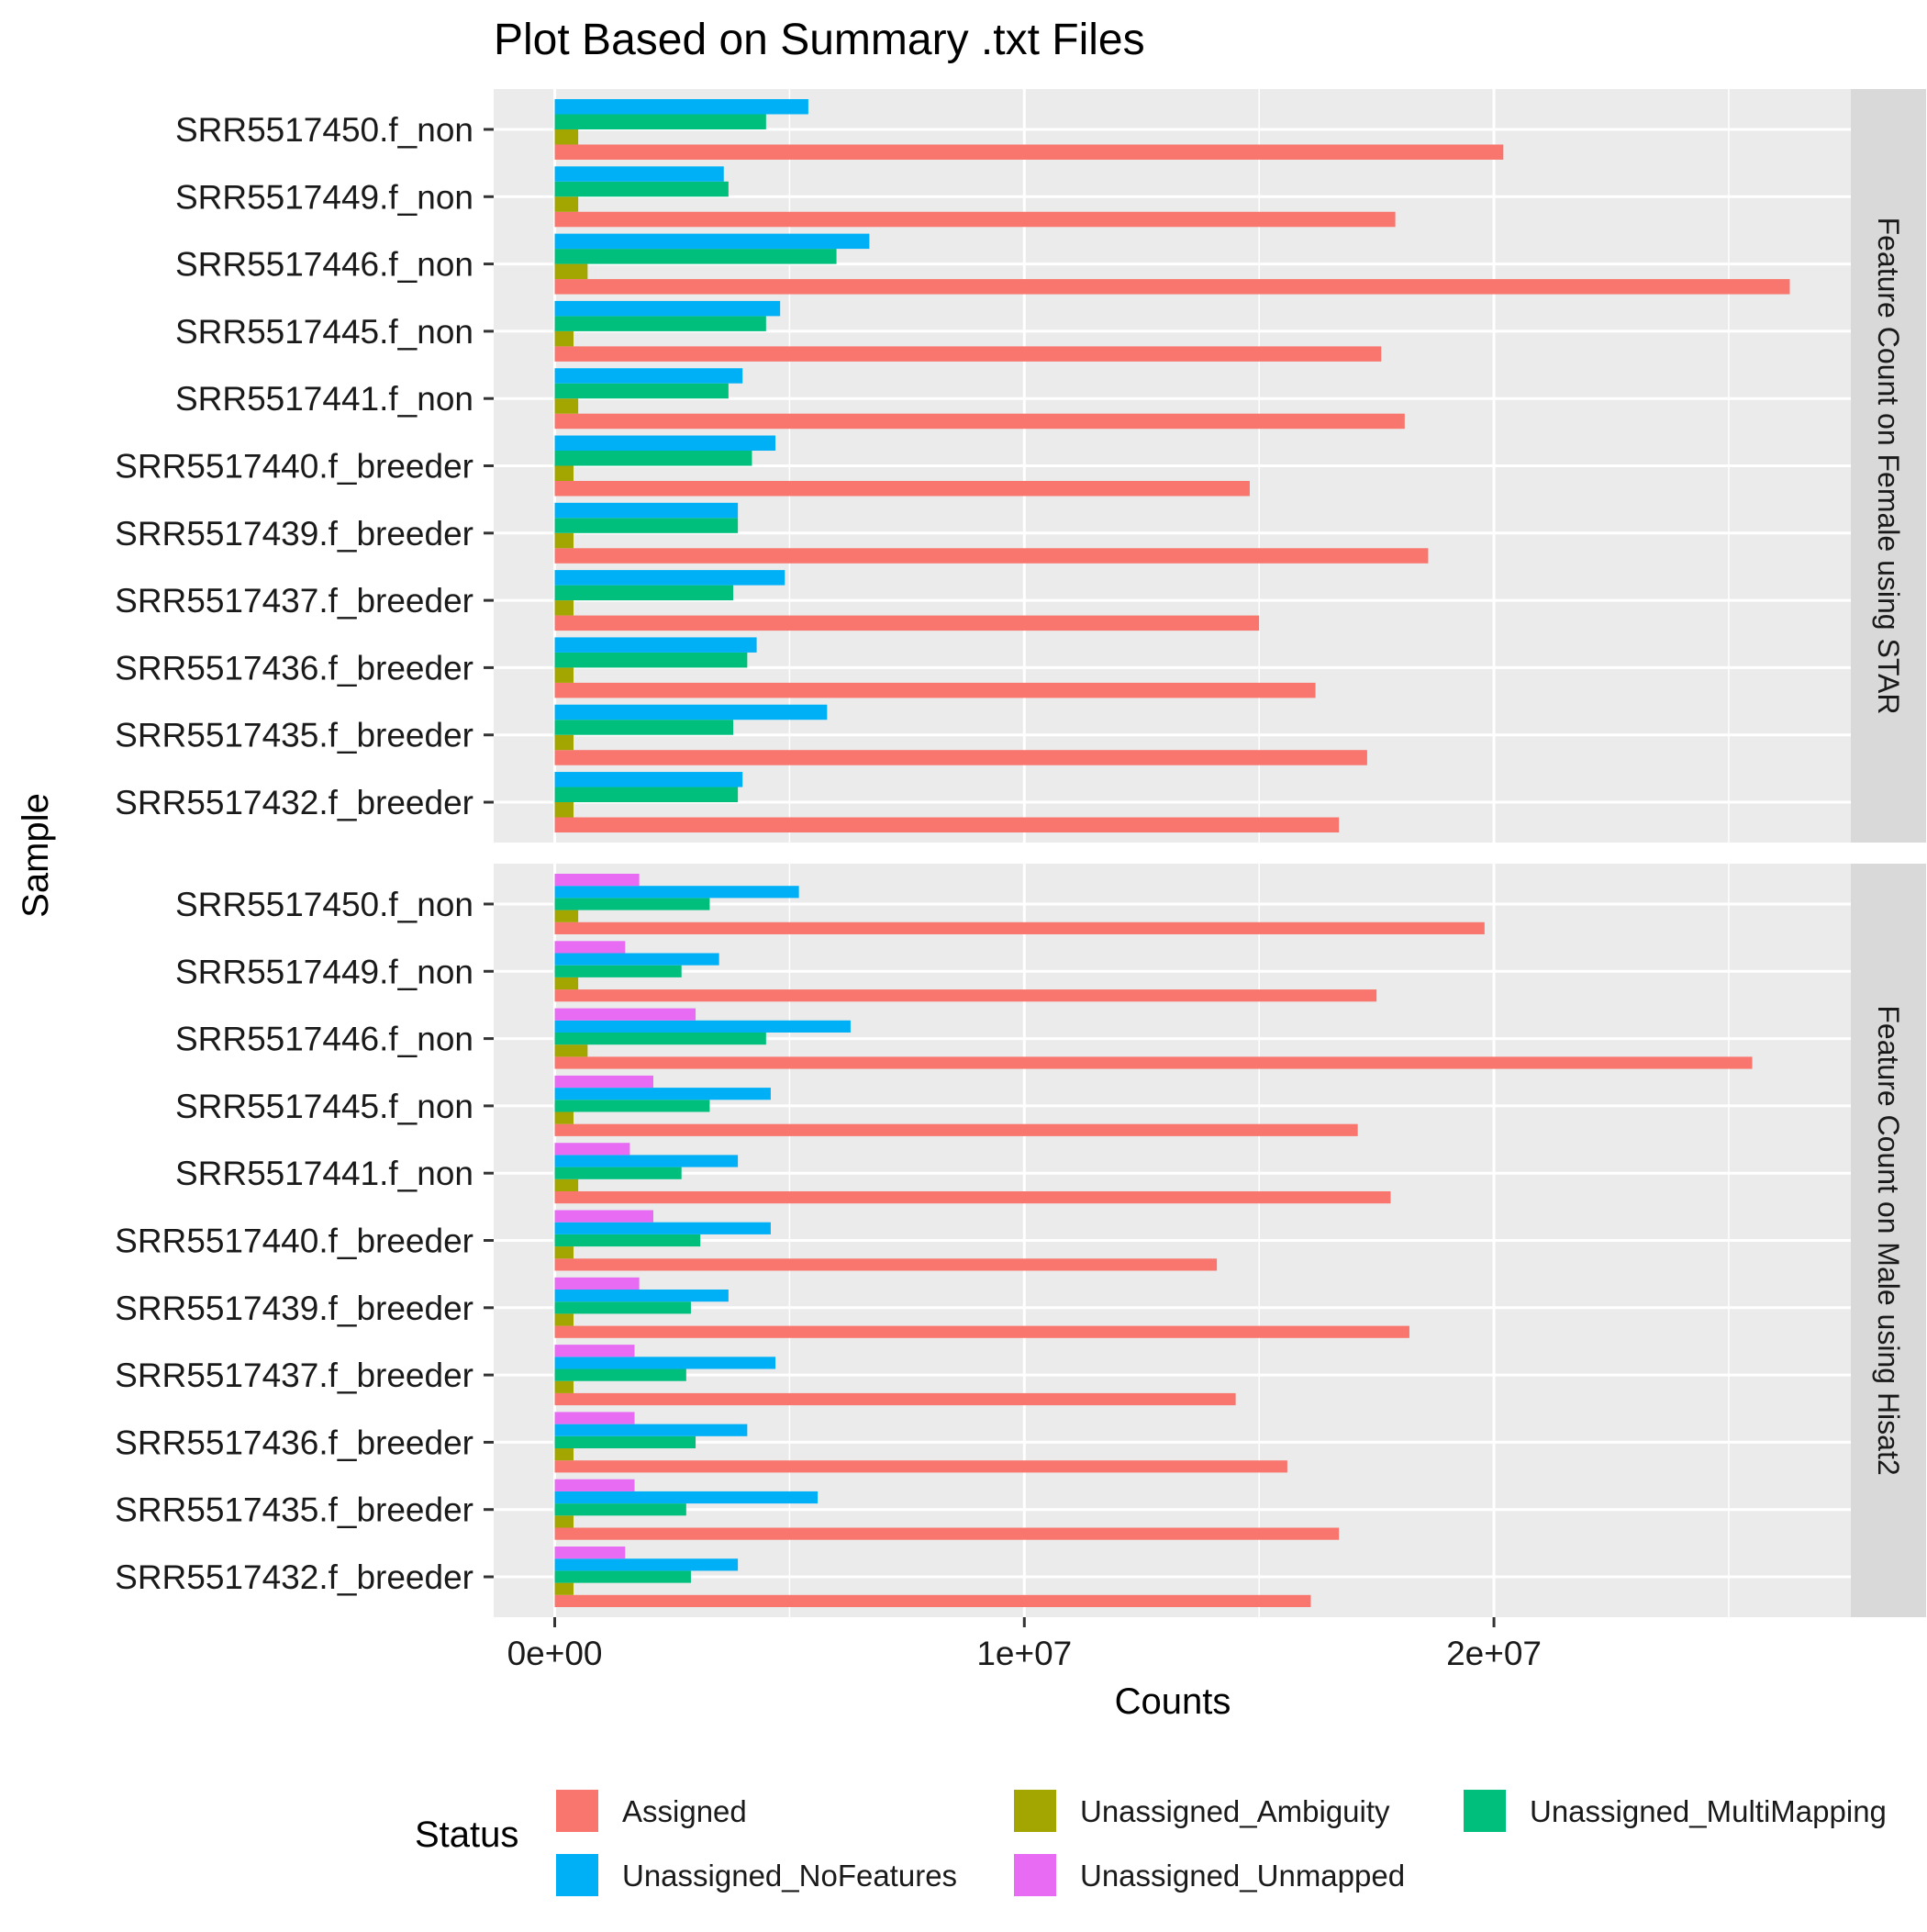 Image resolution: width=1927 pixels, height=1932 pixels. What do you see at coordinates (789, 1876) in the screenshot?
I see `legend-label: Unassigned_NoFeatures` at bounding box center [789, 1876].